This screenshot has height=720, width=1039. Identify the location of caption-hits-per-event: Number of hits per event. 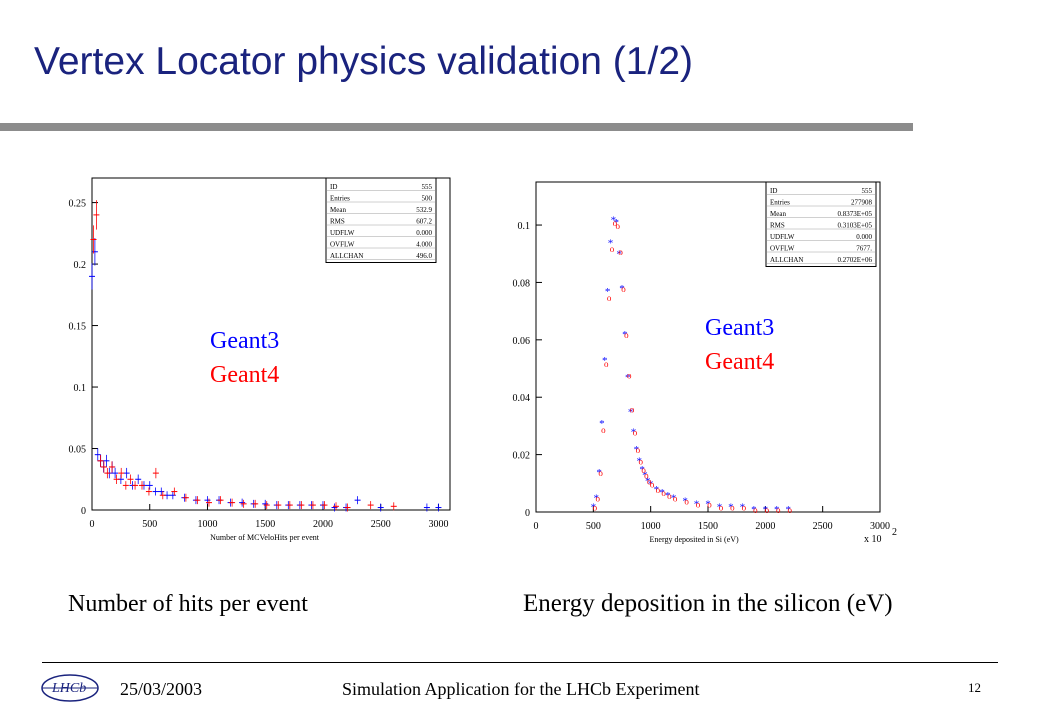
(188, 604).